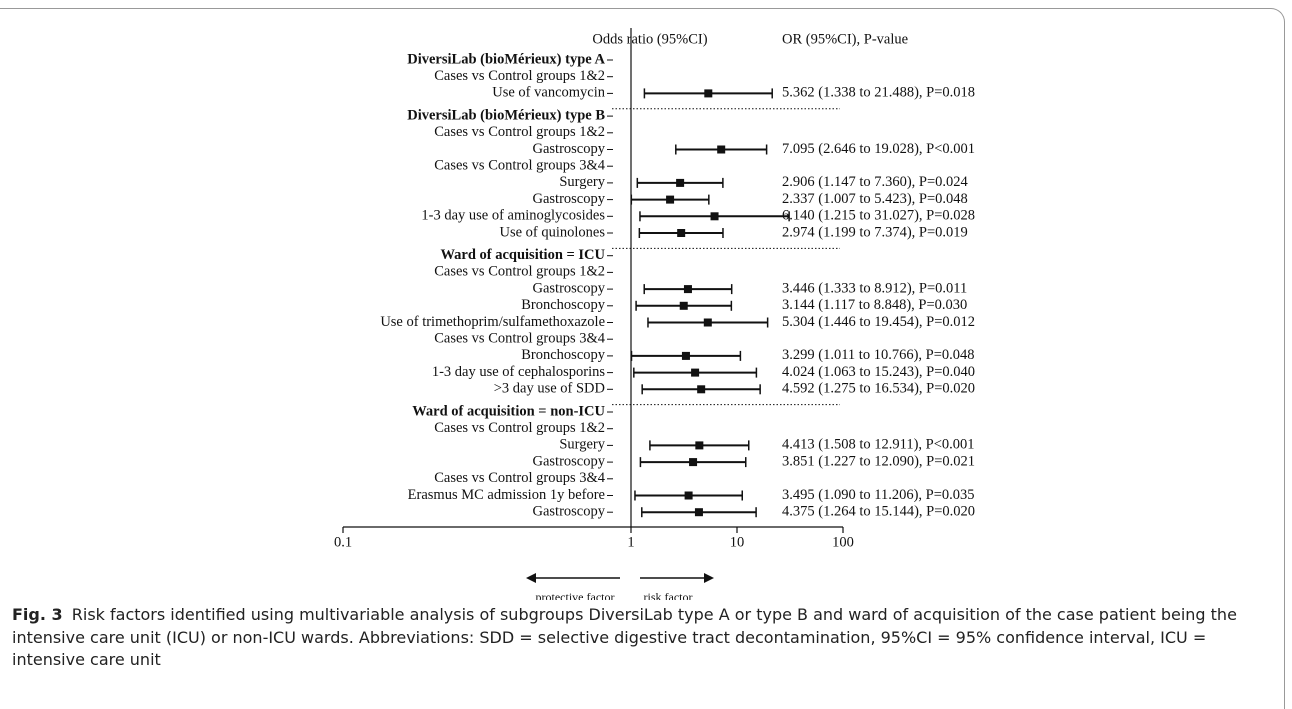 This screenshot has width=1292, height=709. Describe the element at coordinates (874, 288) in the screenshot. I see `or-text: 3.446 (1.333 to 8.912), P=0.011` at that location.